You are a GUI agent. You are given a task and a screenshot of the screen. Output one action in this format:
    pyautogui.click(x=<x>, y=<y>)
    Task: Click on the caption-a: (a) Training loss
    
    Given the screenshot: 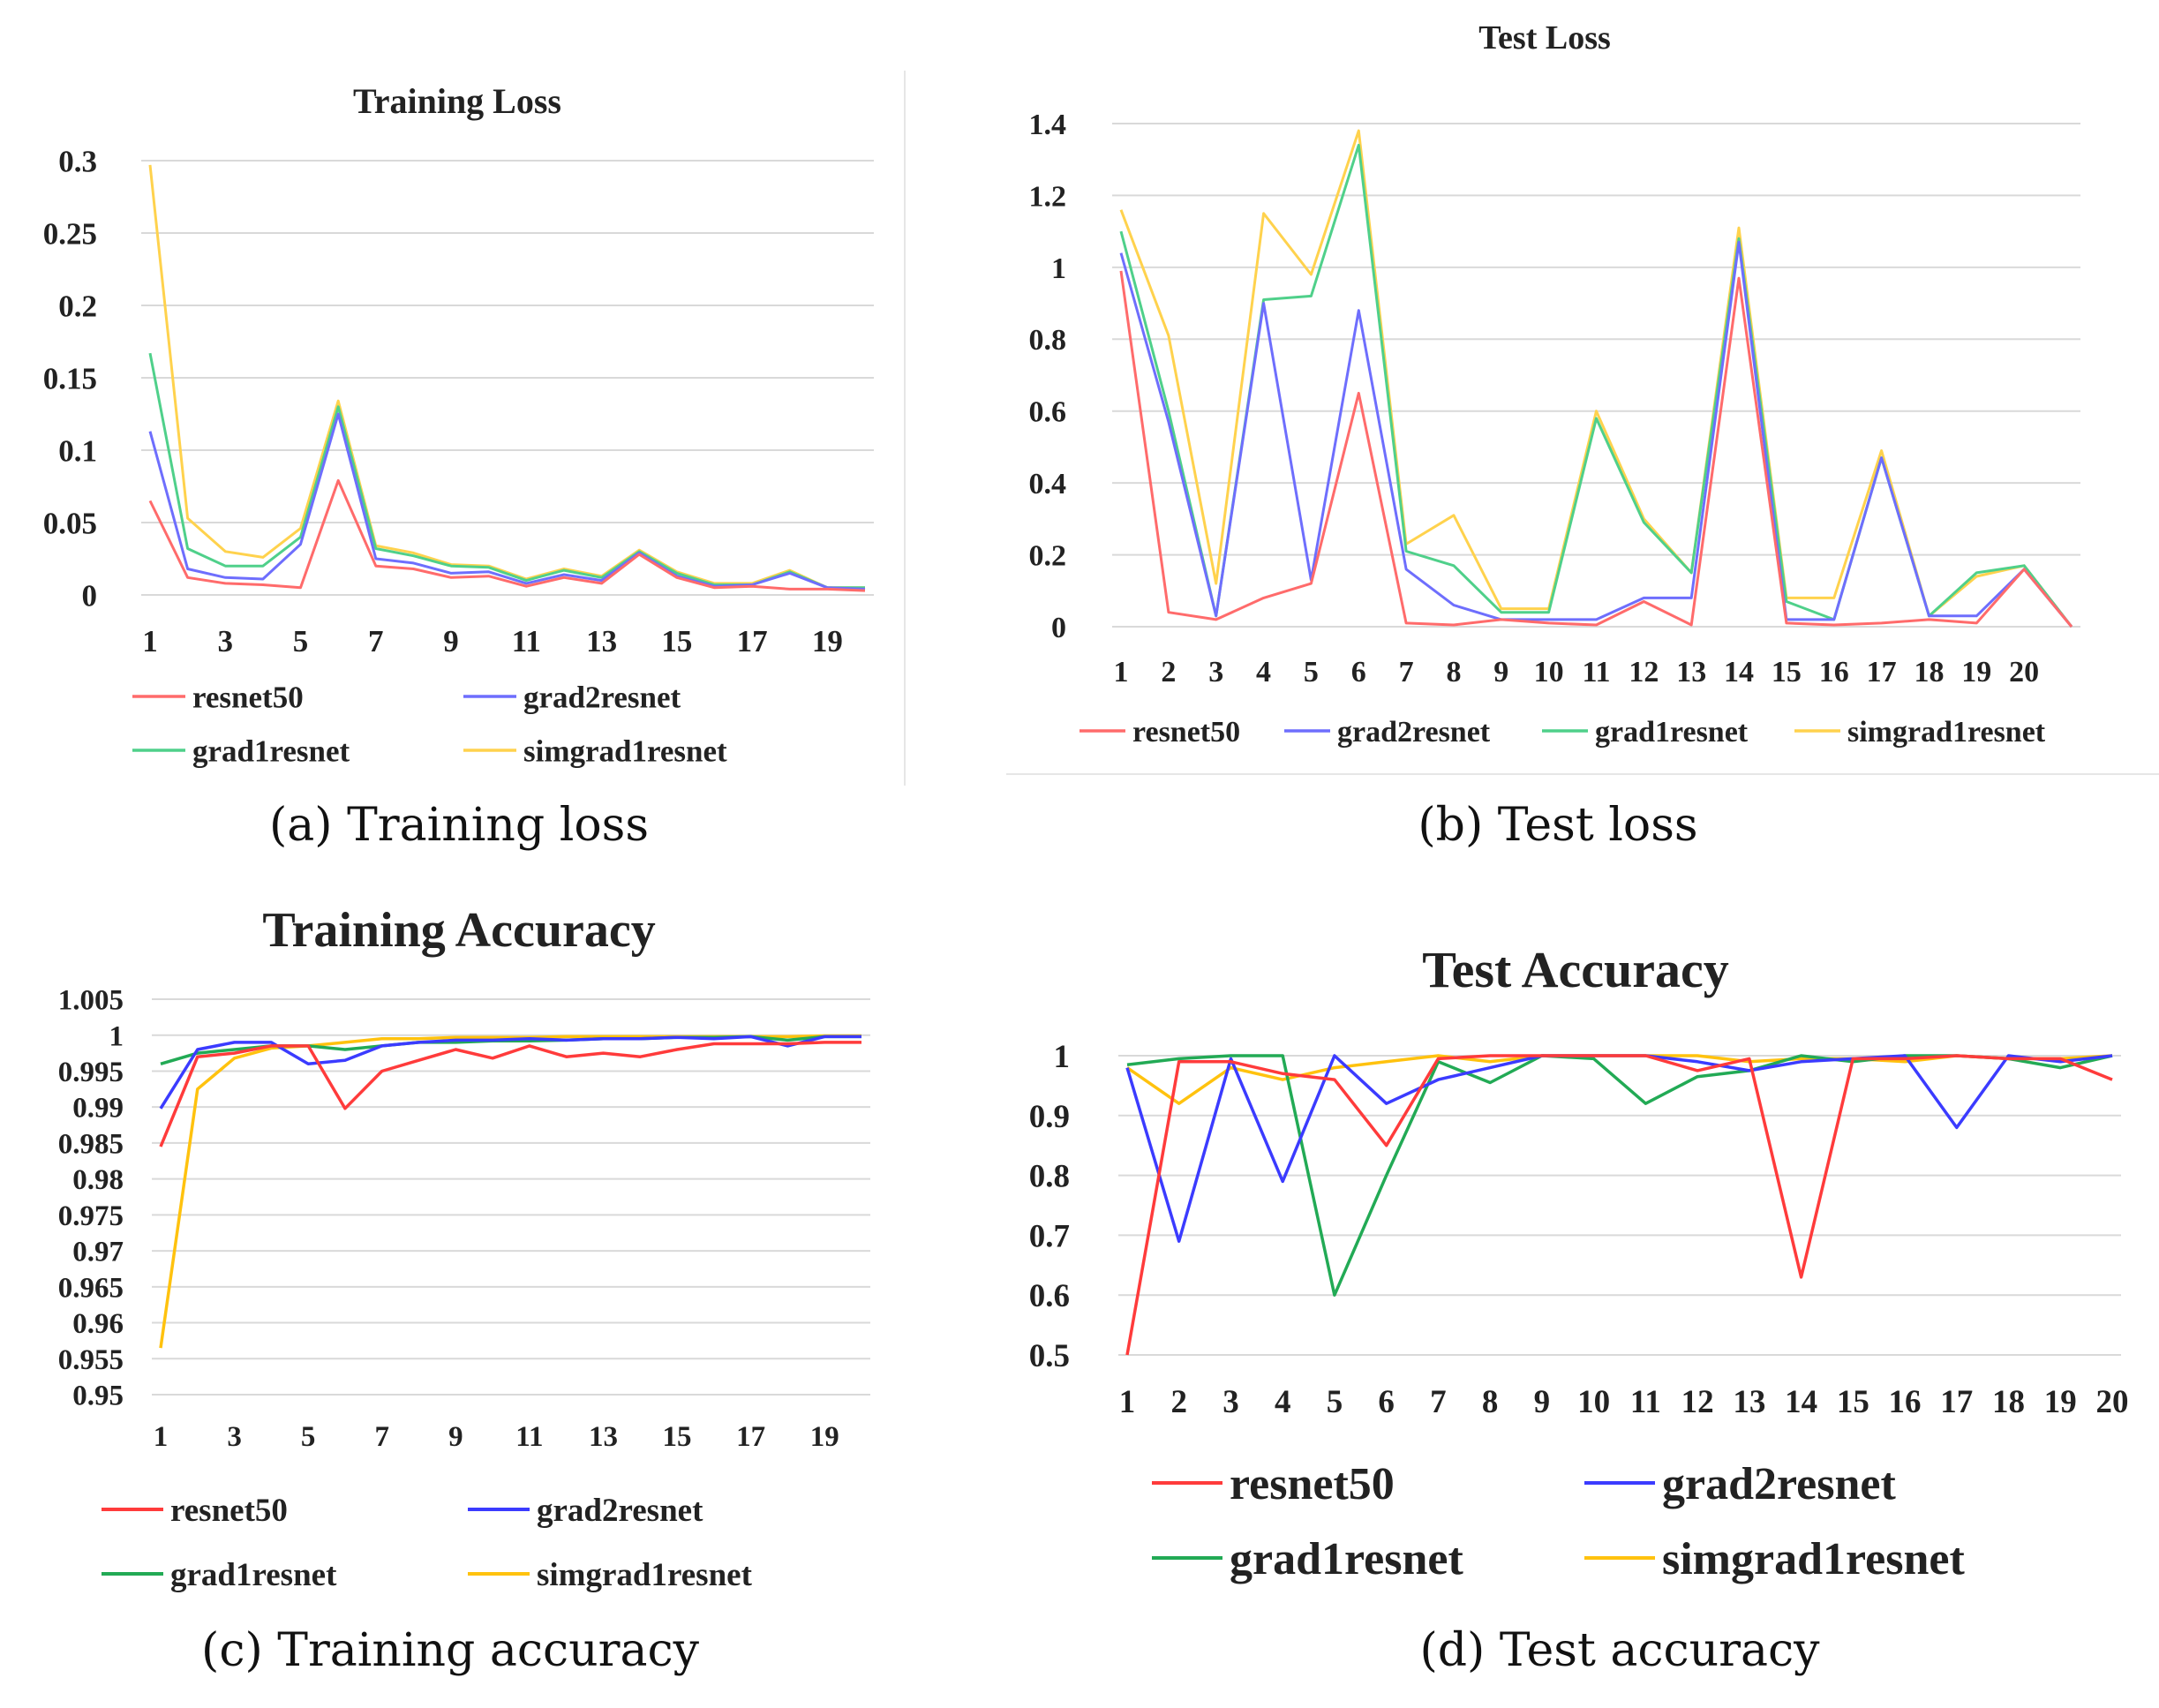 What is the action you would take?
    pyautogui.click(x=458, y=826)
    